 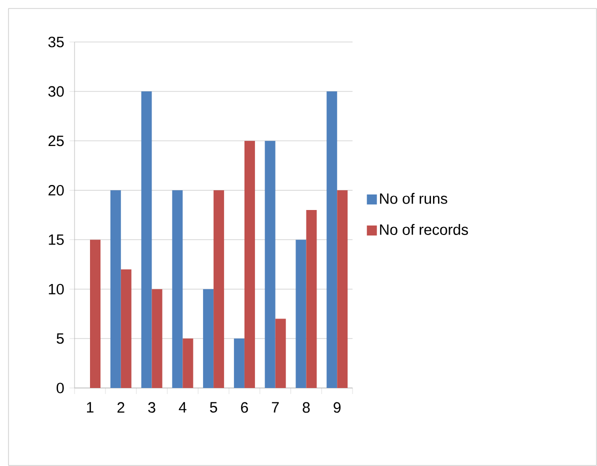 What do you see at coordinates (56, 190) in the screenshot?
I see `y-tick-label: 20` at bounding box center [56, 190].